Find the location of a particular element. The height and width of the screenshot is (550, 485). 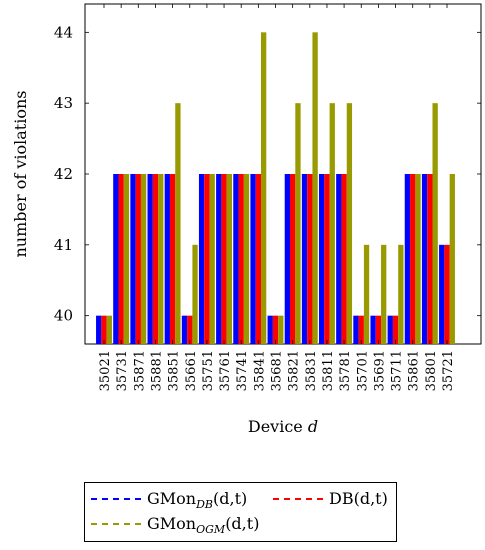

x-tick-label-35781: 35781 is located at coordinates (345, 370).